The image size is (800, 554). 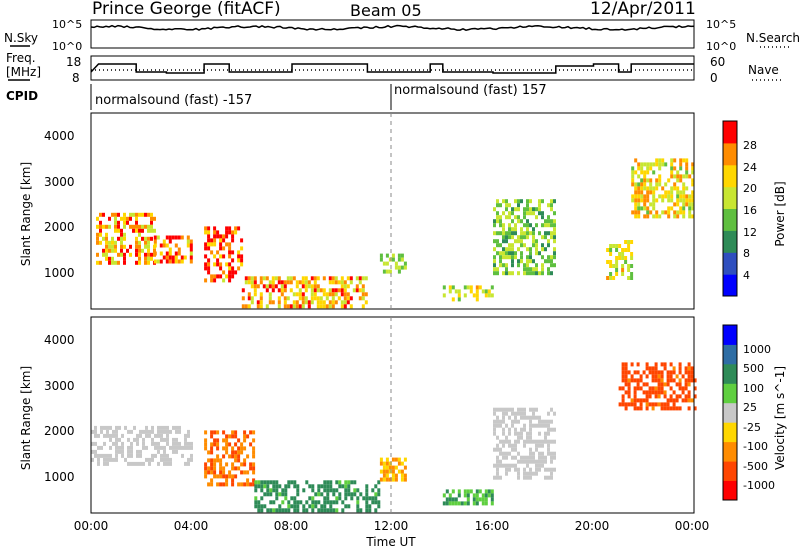 I want to click on cpid-segment-2: normalsound (fast) 157, so click(x=470, y=90).